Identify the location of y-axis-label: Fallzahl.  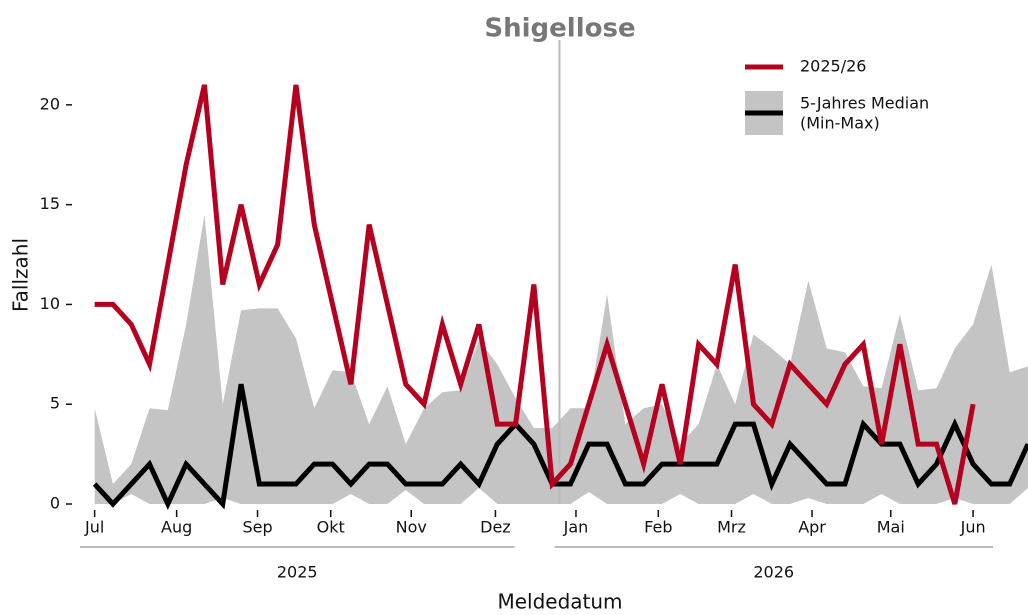
(21, 275).